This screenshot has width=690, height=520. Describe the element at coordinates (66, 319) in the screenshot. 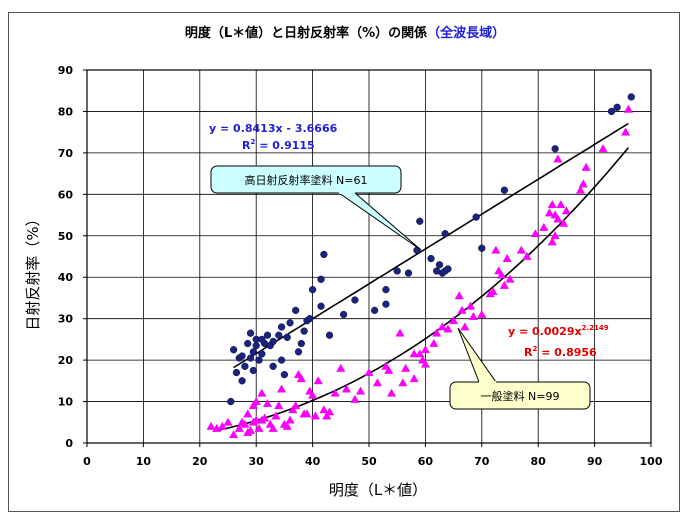

I see `y-tick-label: 30` at that location.